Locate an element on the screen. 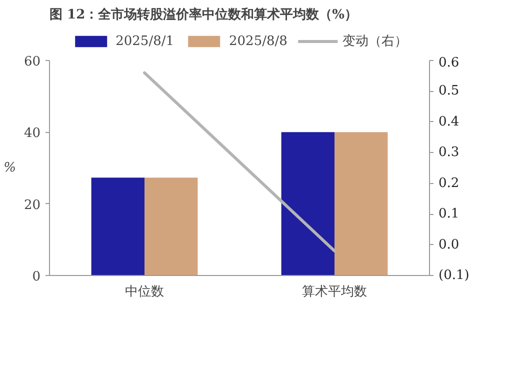 The width and height of the screenshot is (516, 373). y2-tick-label: (0.1) is located at coordinates (454, 275).